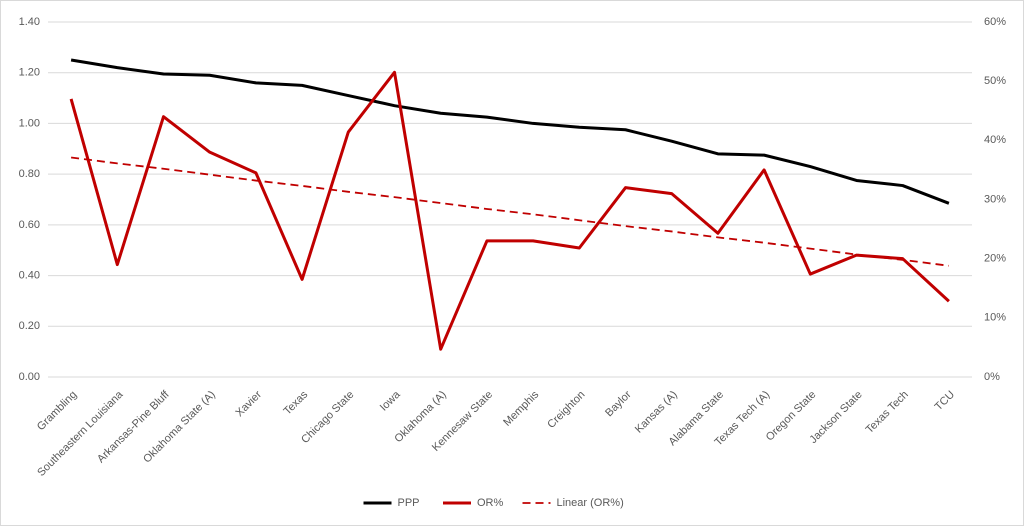 This screenshot has width=1024, height=526. Describe the element at coordinates (29, 275) in the screenshot. I see `y-tick-label: 0.40` at that location.